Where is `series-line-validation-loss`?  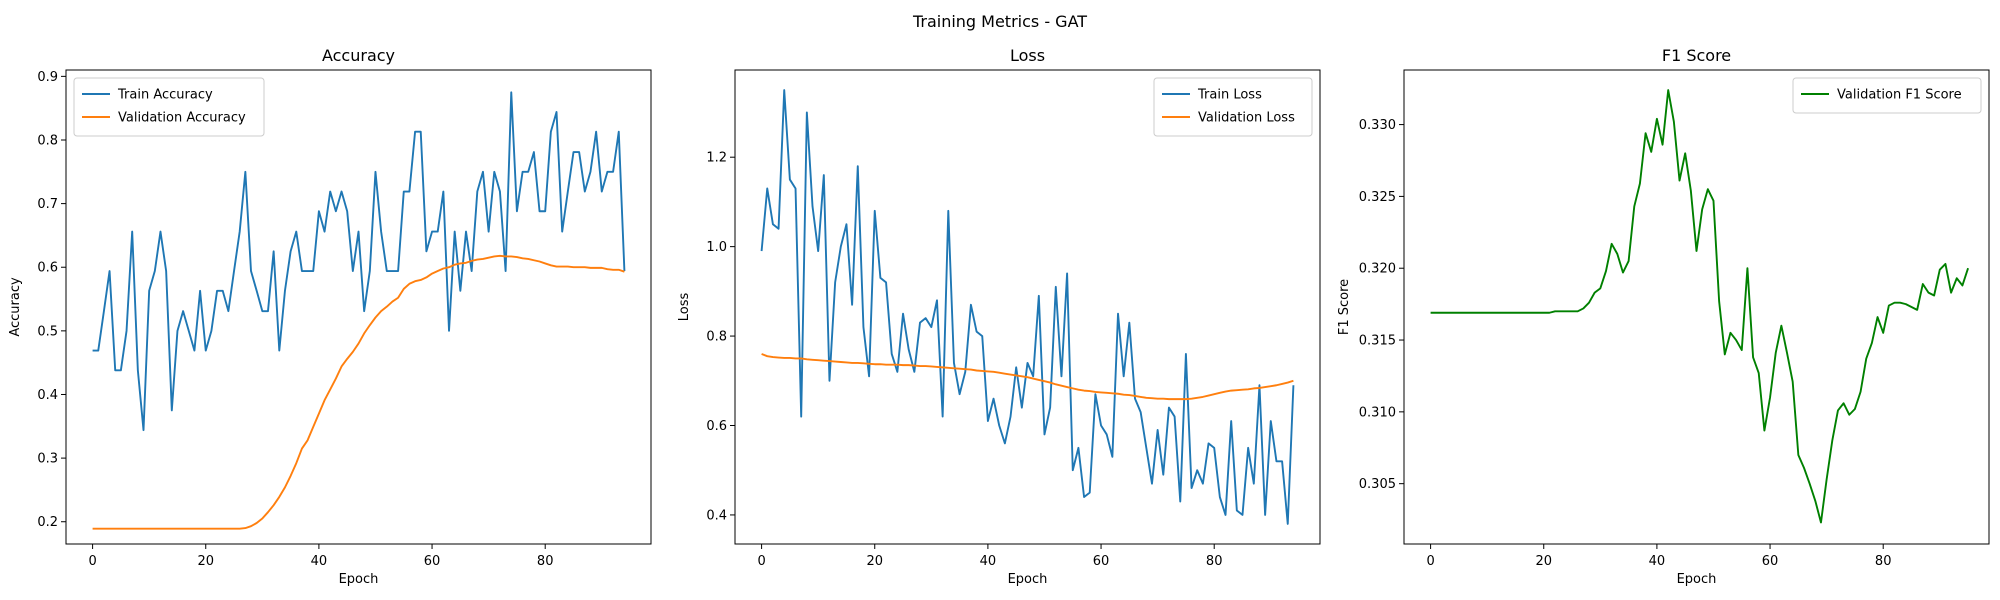 series-line-validation-loss is located at coordinates (1027, 377).